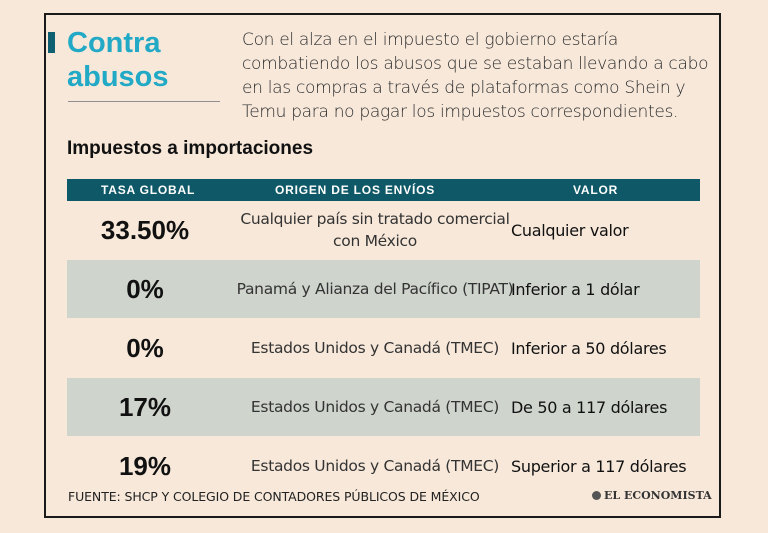 The width and height of the screenshot is (768, 533). I want to click on value-cell: Inferior a 50 dólares, so click(589, 348).